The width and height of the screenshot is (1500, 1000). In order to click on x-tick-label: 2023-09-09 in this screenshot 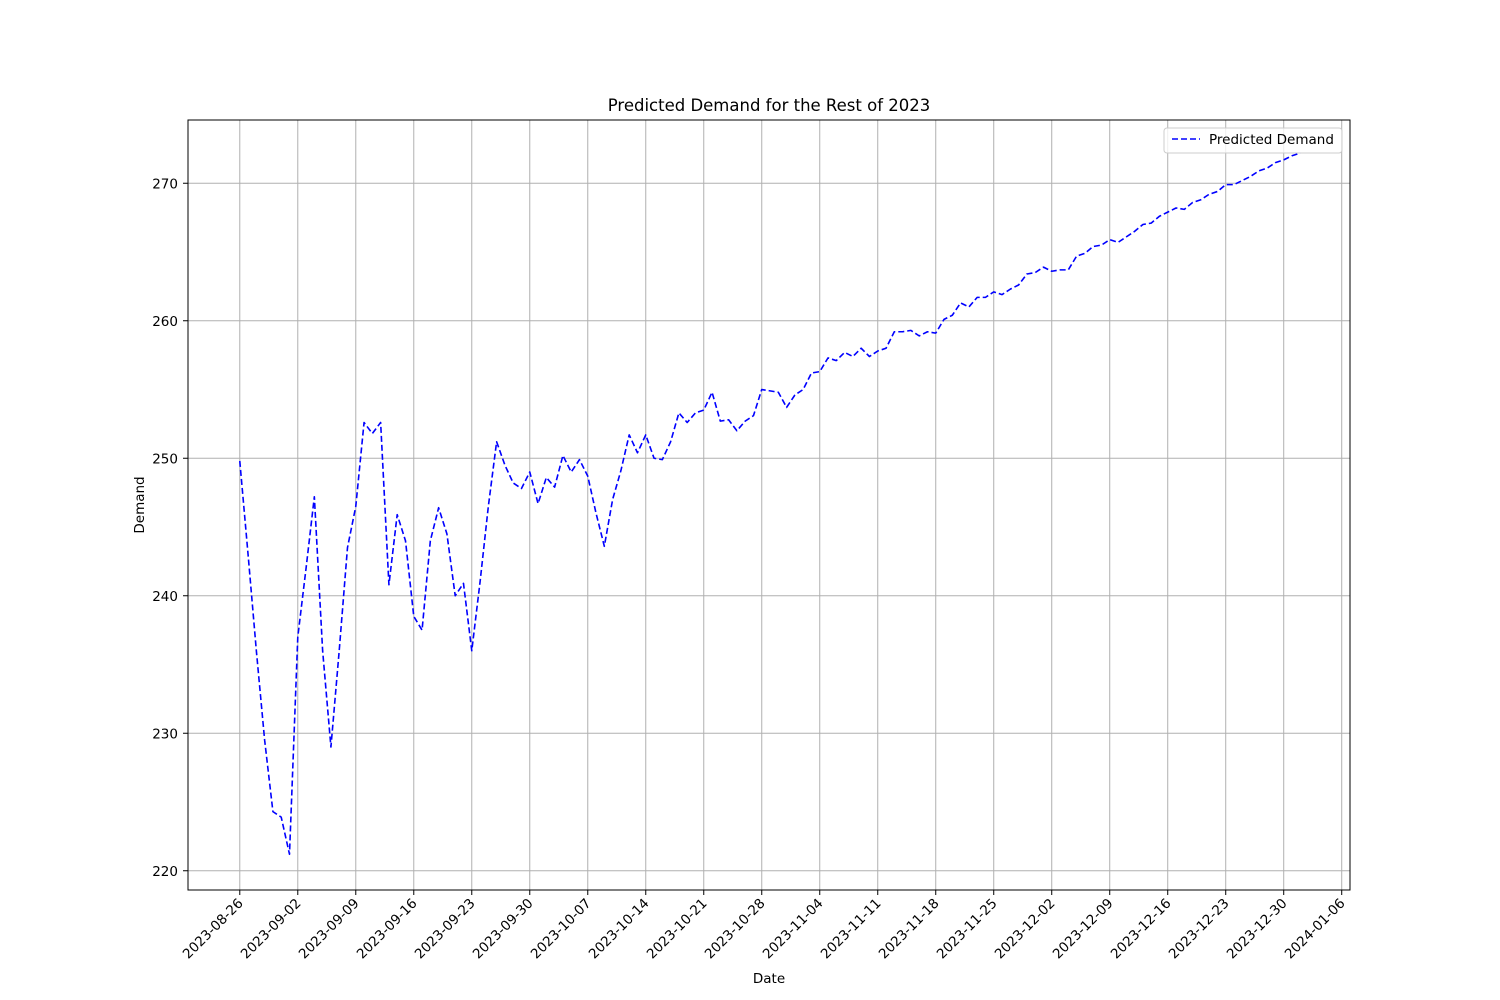, I will do `click(329, 929)`.